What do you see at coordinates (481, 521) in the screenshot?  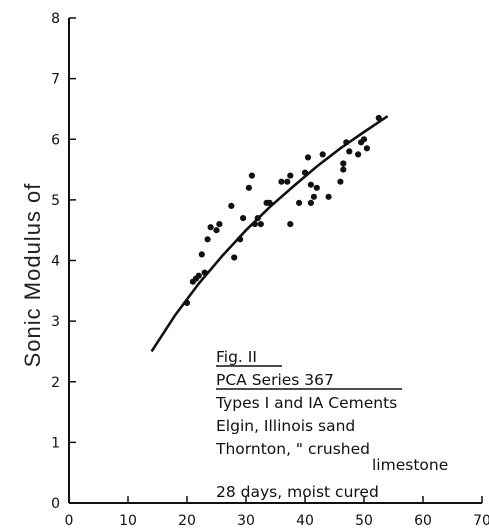 I see `x-tick-label: 70` at bounding box center [481, 521].